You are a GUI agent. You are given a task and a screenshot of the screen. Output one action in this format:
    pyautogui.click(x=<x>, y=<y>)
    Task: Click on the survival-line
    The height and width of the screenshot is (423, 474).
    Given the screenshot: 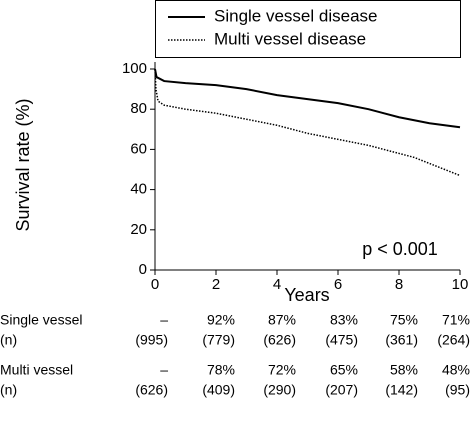 What is the action you would take?
    pyautogui.click(x=307, y=98)
    